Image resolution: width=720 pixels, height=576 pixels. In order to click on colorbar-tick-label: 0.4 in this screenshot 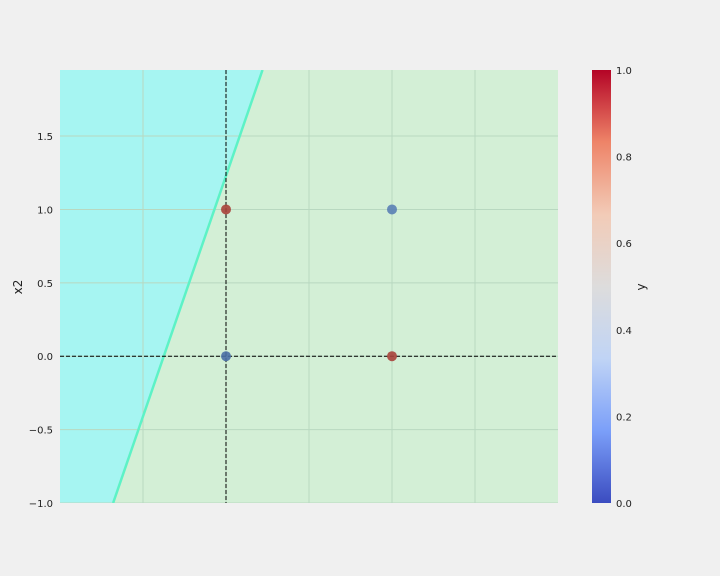, I will do `click(624, 331)`.